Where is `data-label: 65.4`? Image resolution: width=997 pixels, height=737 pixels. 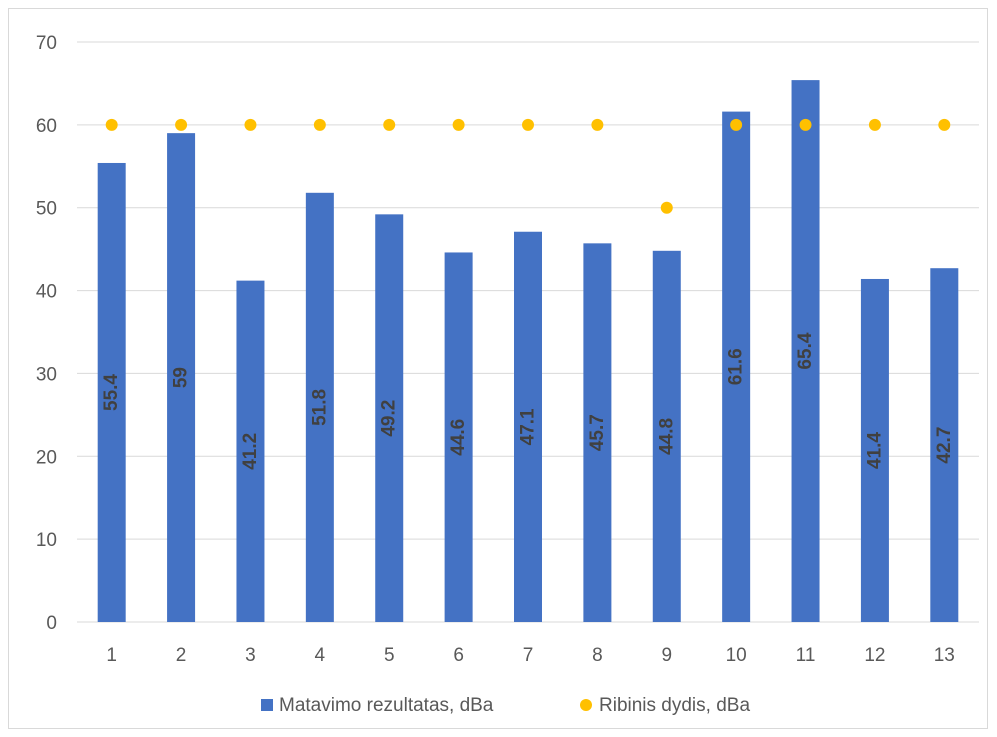
data-label: 65.4 is located at coordinates (805, 350).